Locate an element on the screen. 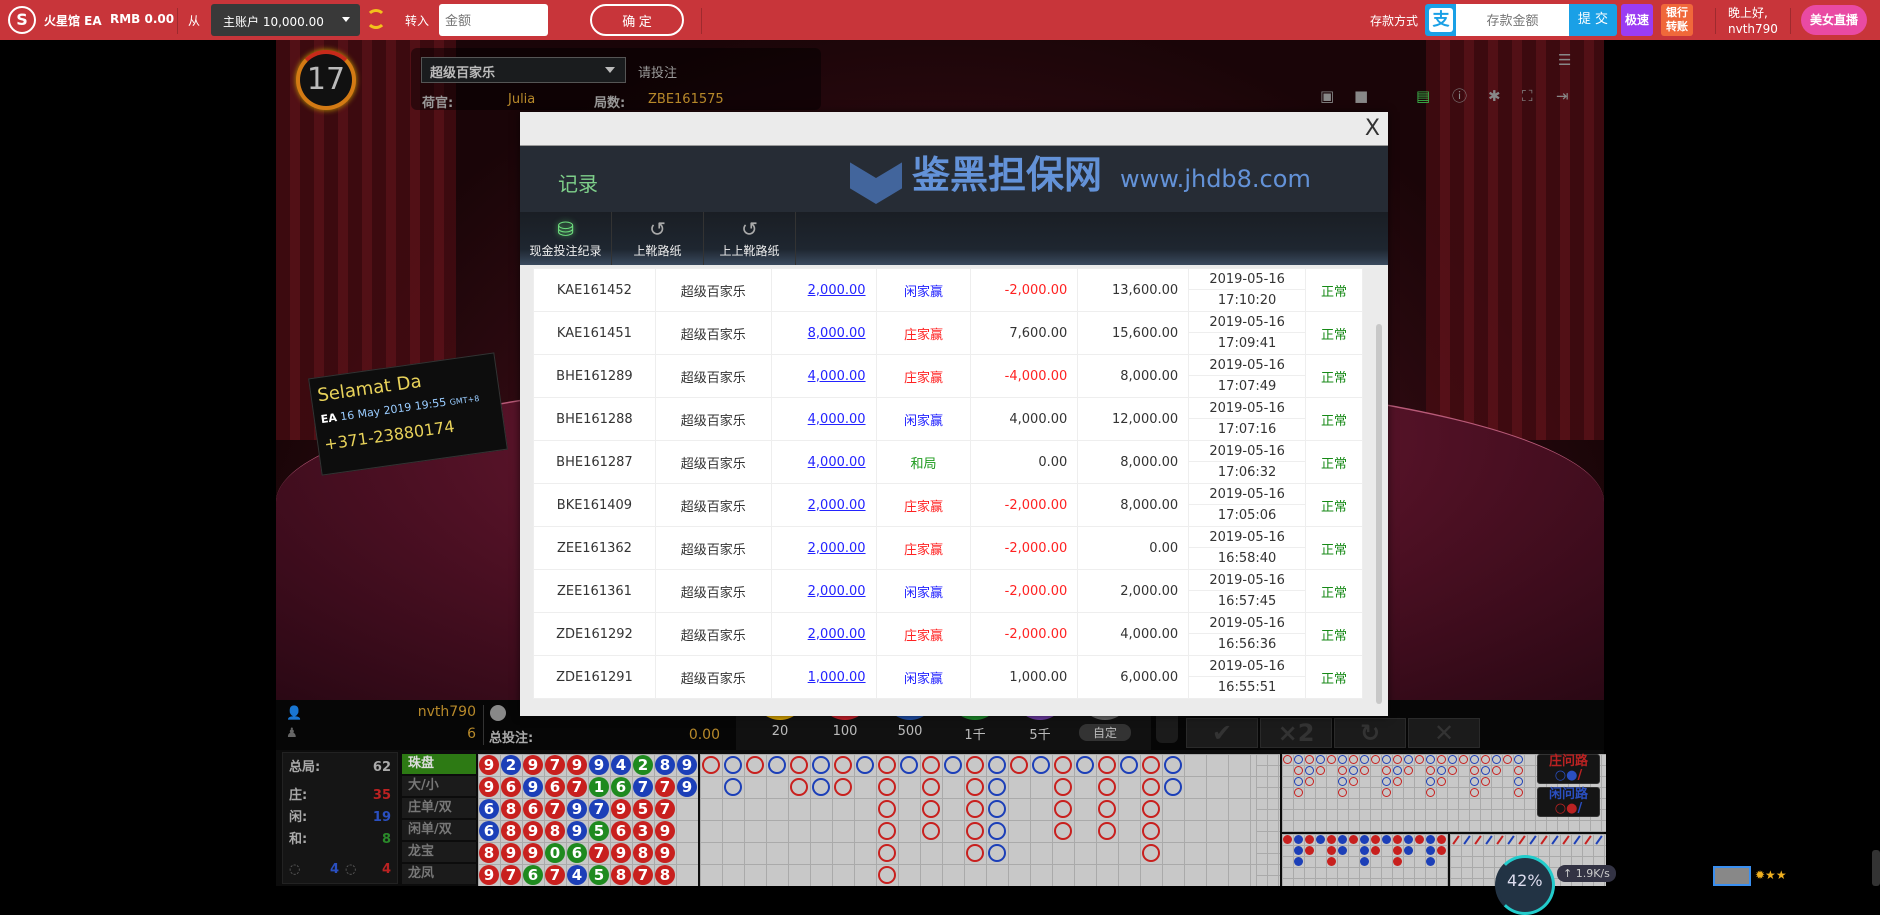 The width and height of the screenshot is (1880, 915). balance-cell: 6,000.00 is located at coordinates (1133, 677).